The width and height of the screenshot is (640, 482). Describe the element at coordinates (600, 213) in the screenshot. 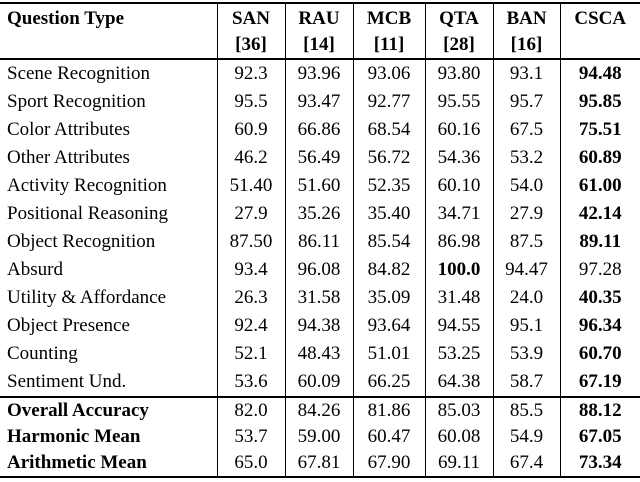

I see `value-cell: 42.14` at that location.